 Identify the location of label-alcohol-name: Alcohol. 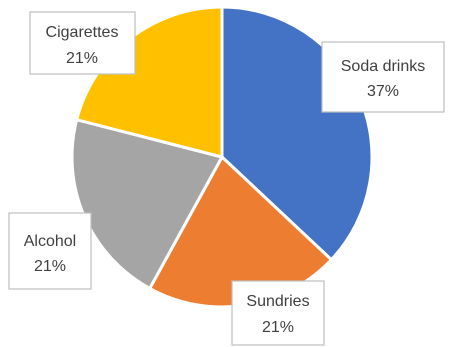
(50, 241).